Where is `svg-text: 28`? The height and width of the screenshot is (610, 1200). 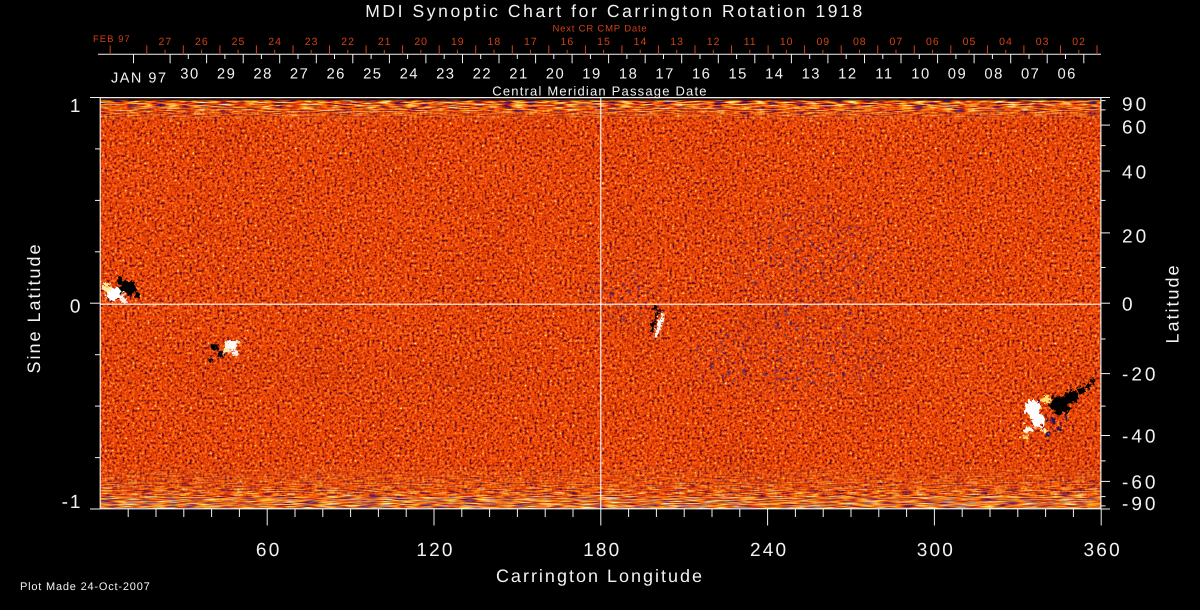
svg-text: 28 is located at coordinates (262, 75).